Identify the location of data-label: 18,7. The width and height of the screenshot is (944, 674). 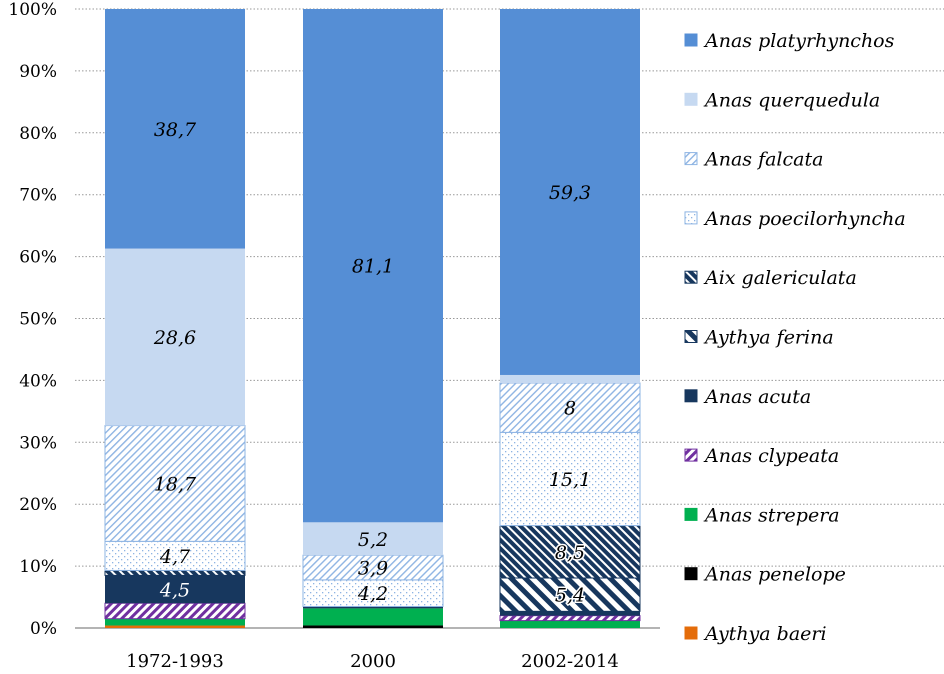
(175, 484).